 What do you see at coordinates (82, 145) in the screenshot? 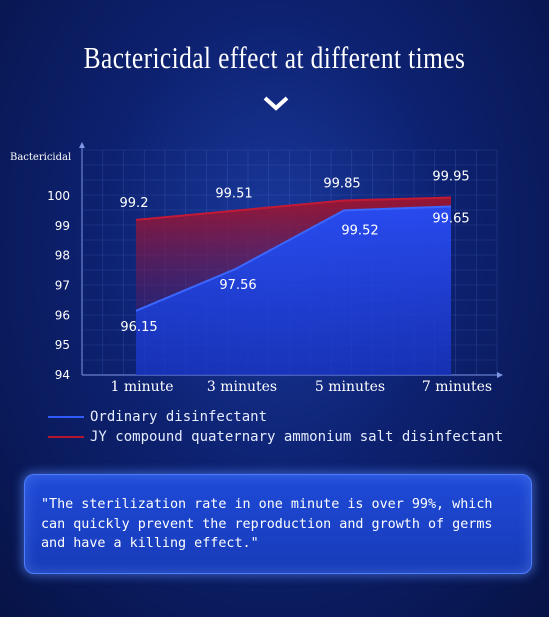
I see `y-axis-arrow` at bounding box center [82, 145].